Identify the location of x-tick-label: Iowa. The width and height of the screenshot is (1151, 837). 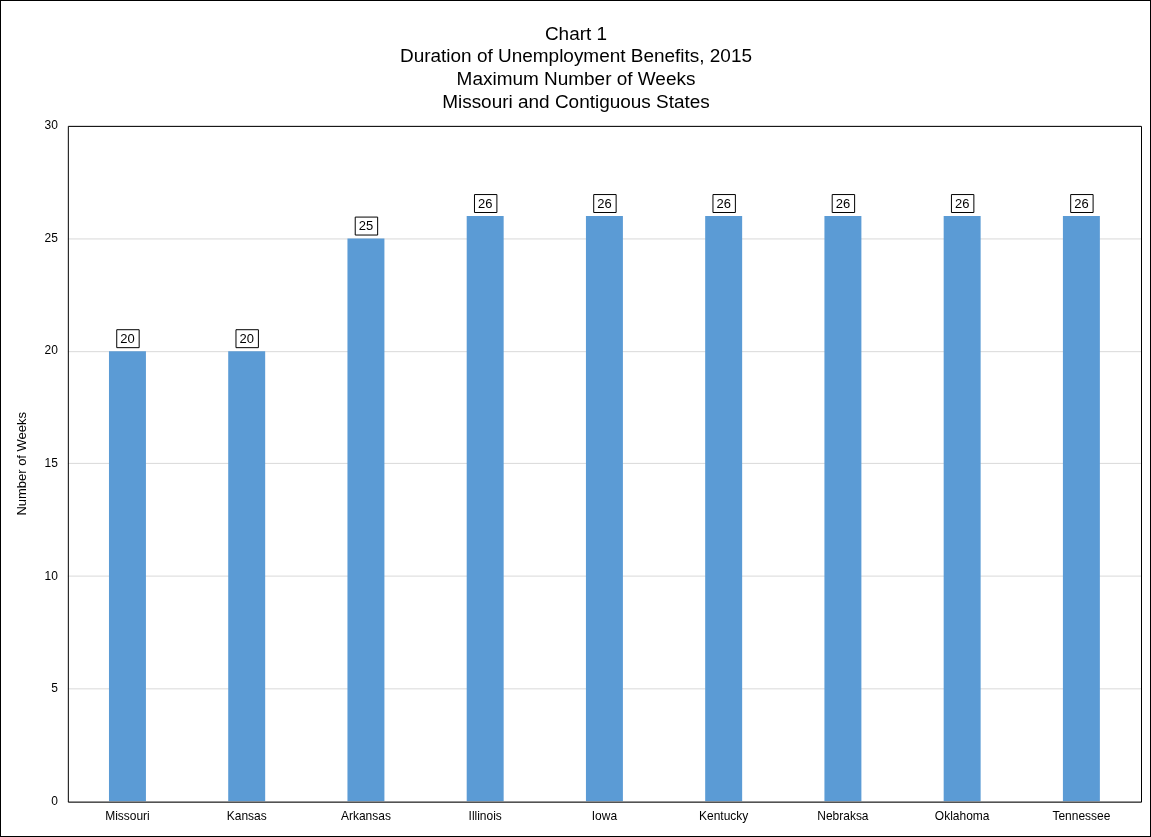
(604, 816).